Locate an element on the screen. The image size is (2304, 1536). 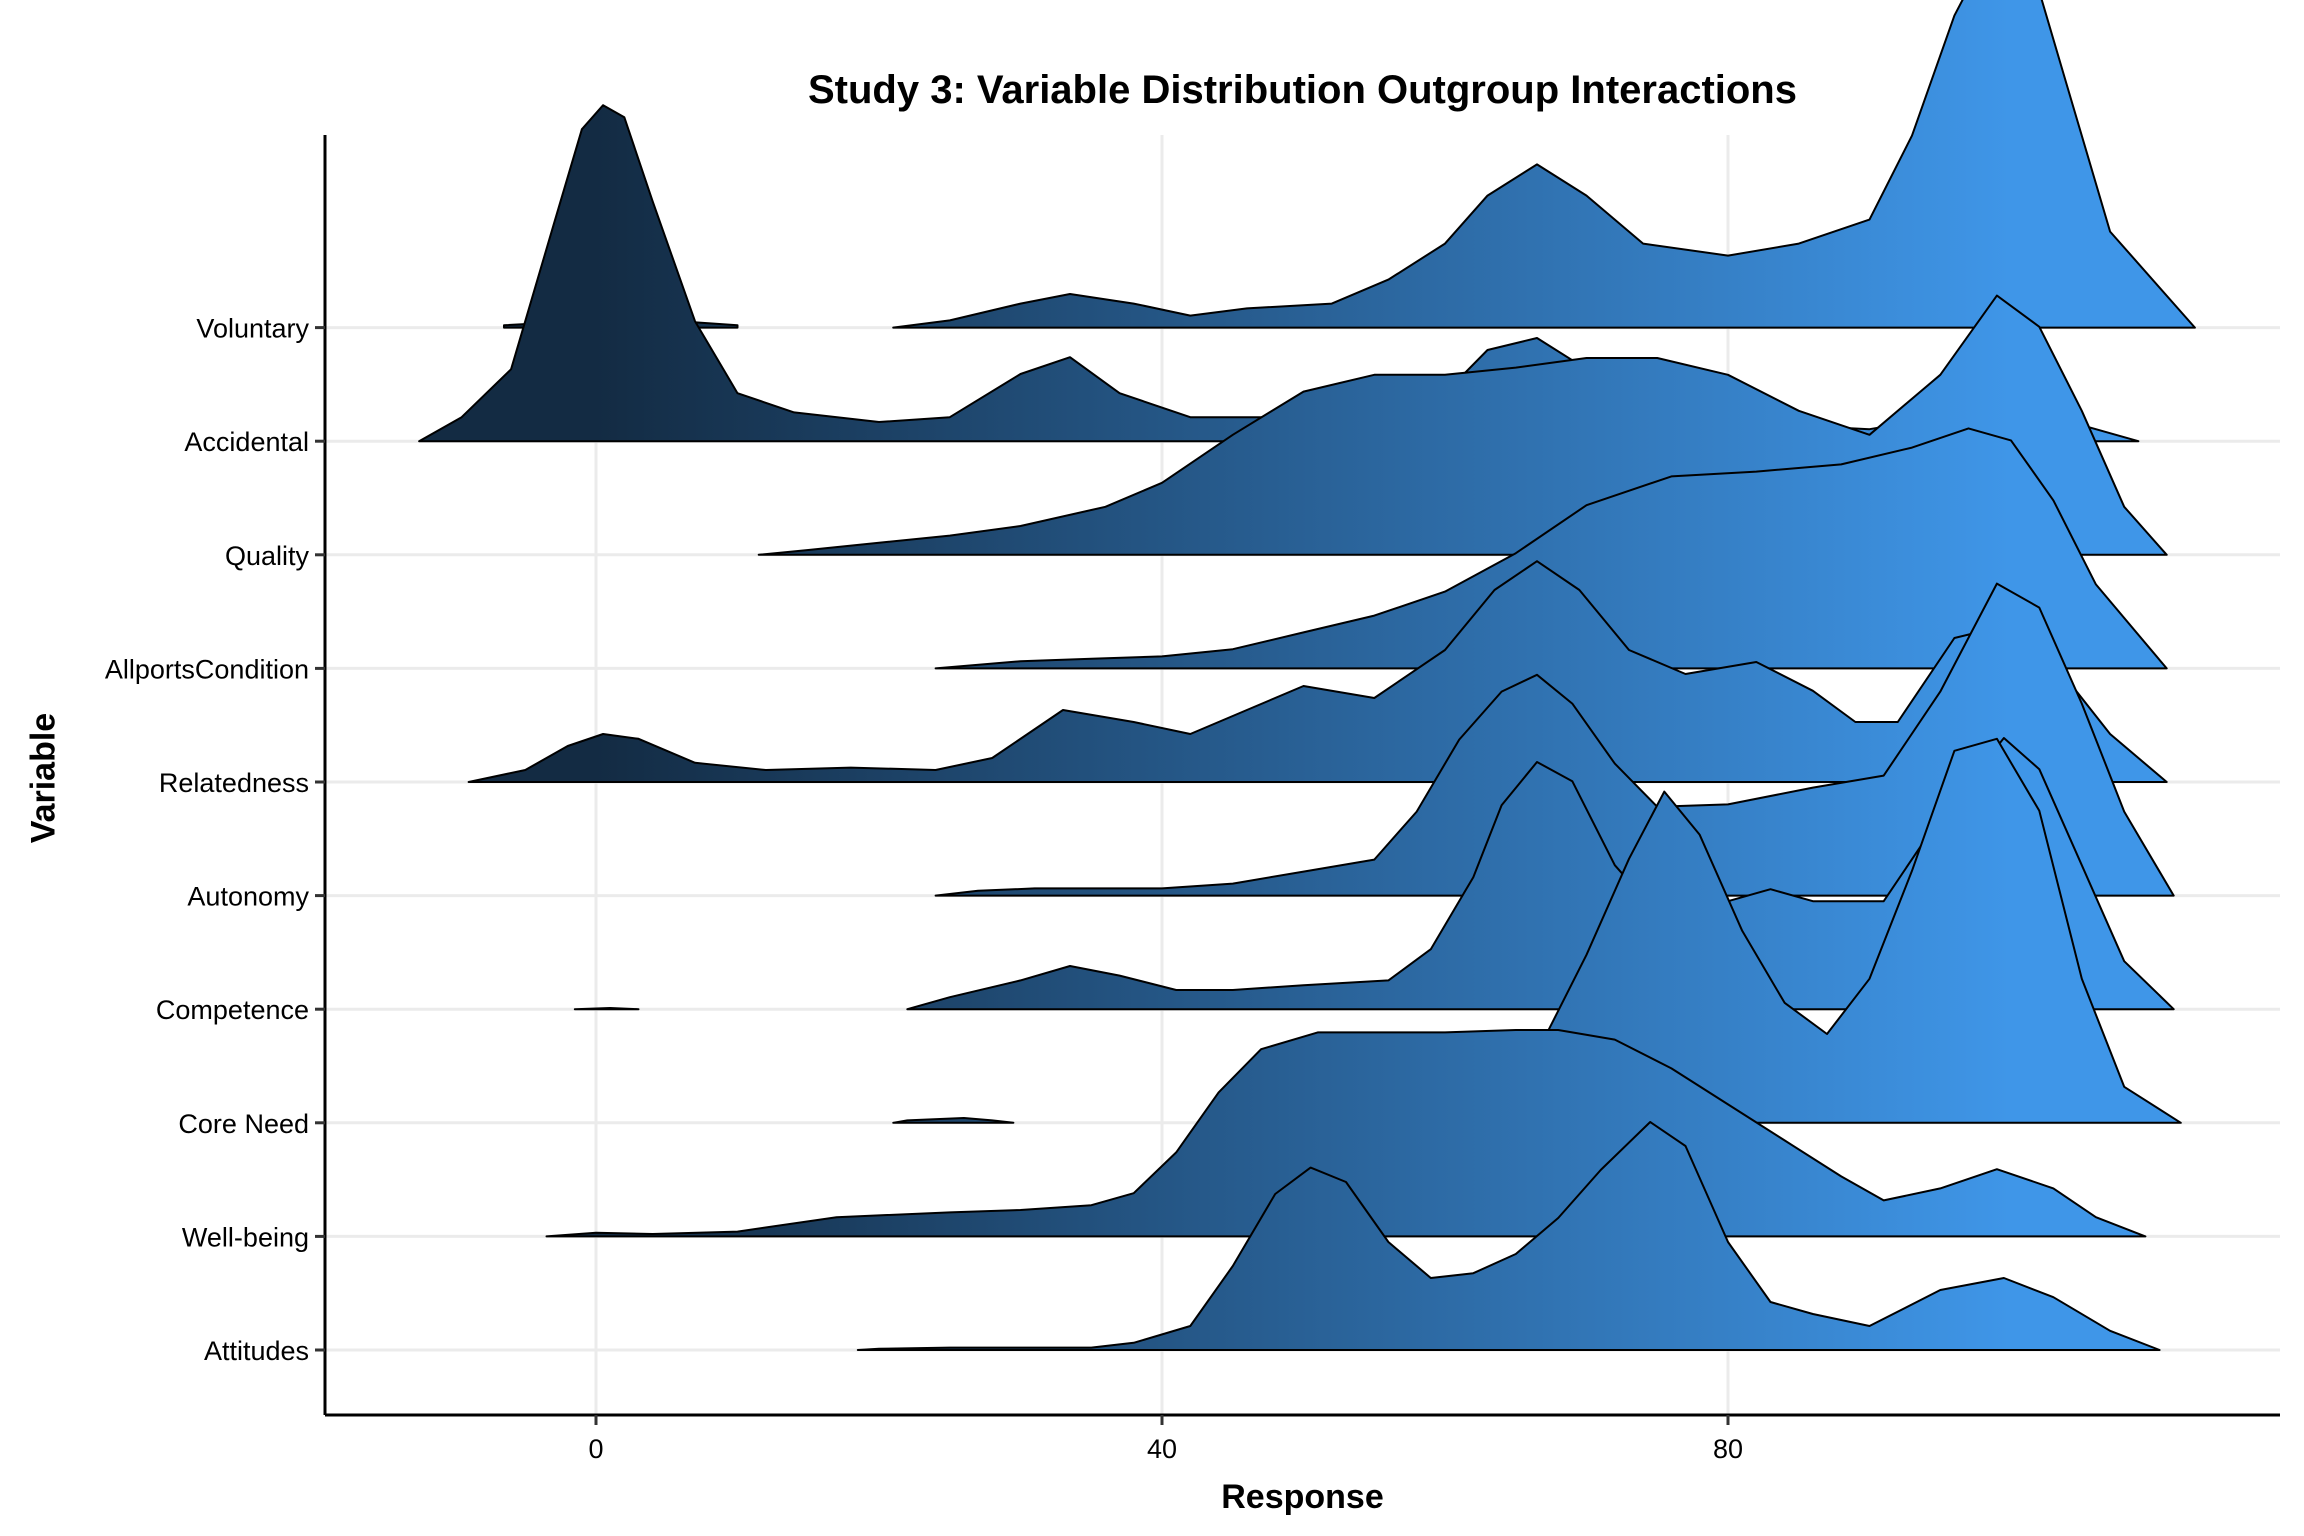
y-tick-label: AllportsCondition is located at coordinates (207, 669).